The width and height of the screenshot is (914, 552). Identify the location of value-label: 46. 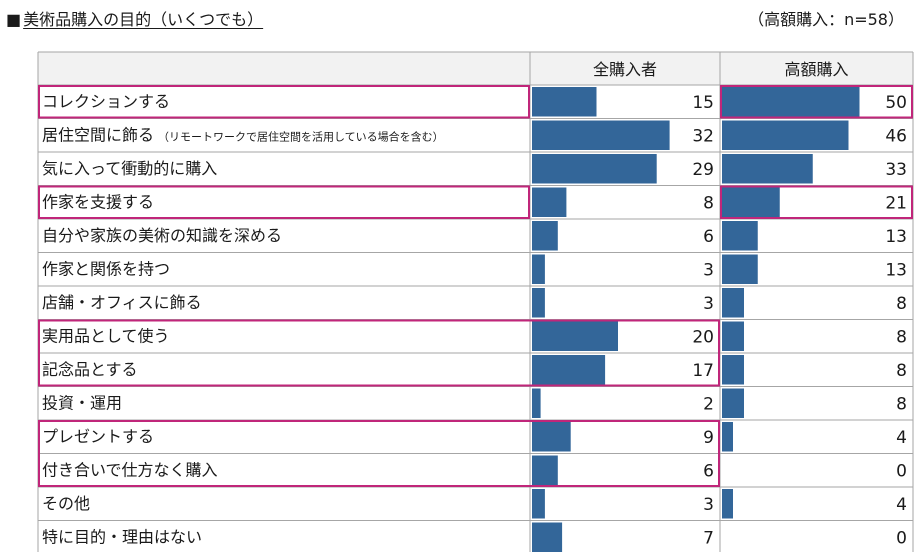
(896, 137).